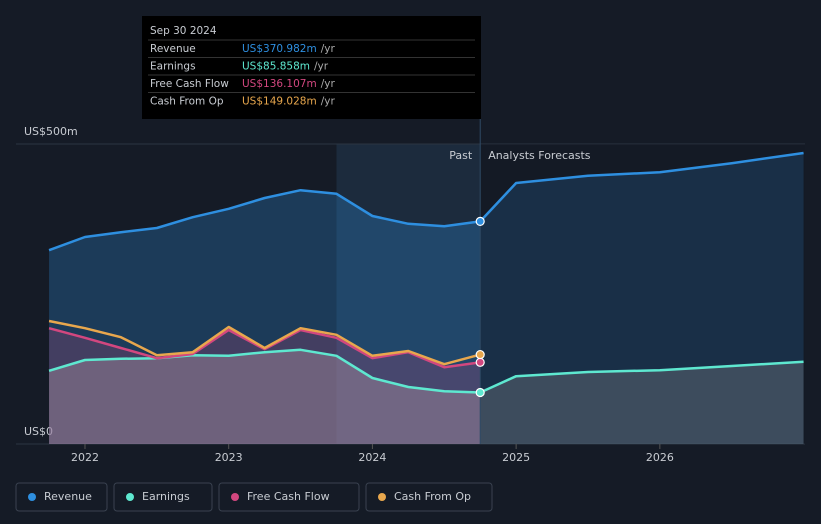 The width and height of the screenshot is (821, 524). I want to click on tooltip-value: US$136.107m/yr, so click(288, 84).